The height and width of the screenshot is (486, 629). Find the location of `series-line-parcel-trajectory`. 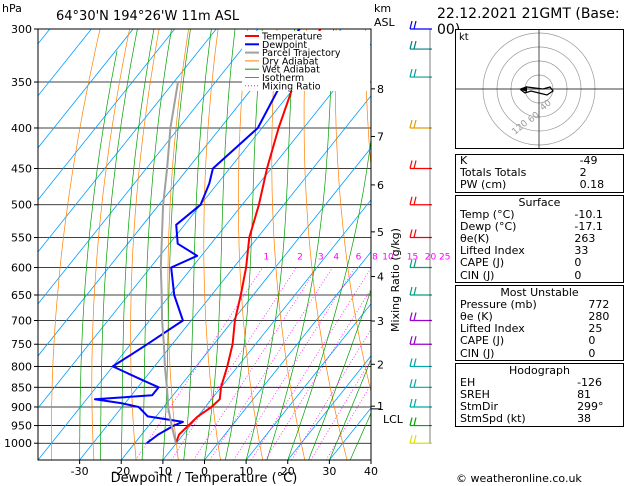

series-line-parcel-trajectory is located at coordinates (169, 262).